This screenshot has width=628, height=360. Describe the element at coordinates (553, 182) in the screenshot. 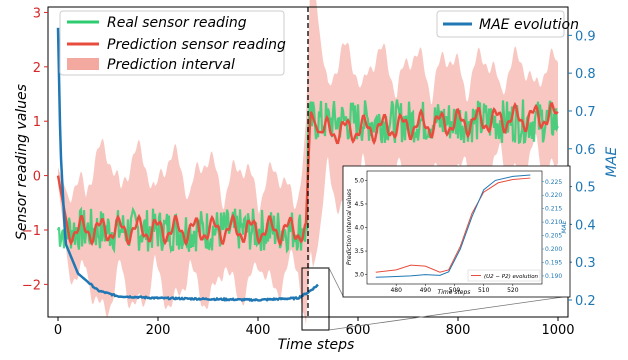

I see `inset-y2-tick-label: 0.225` at that location.